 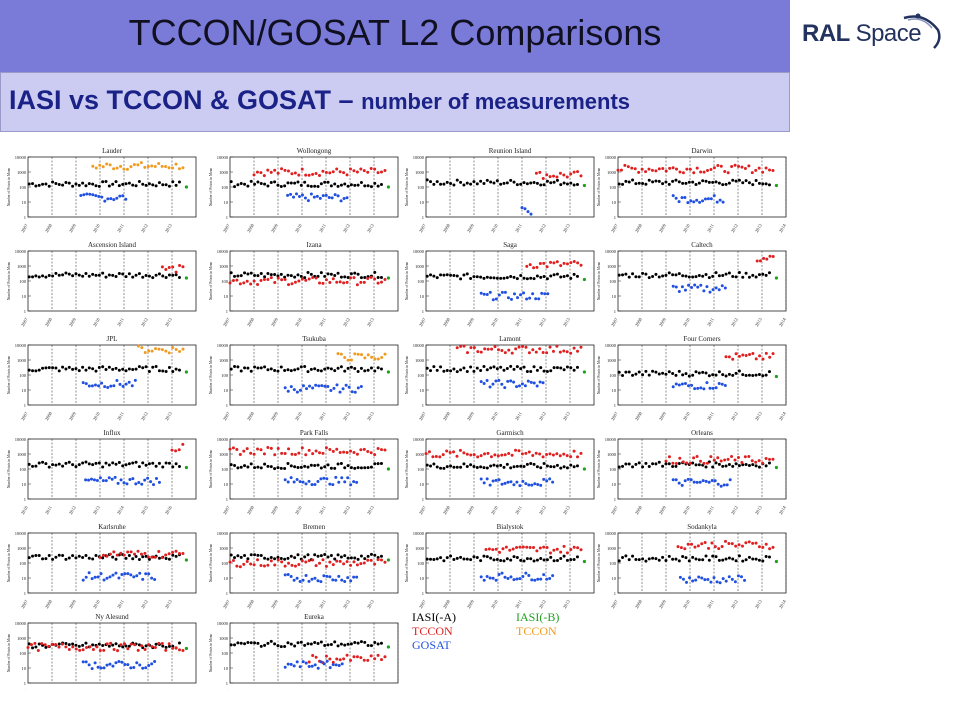 I want to click on panel-frame, so click(x=112, y=653).